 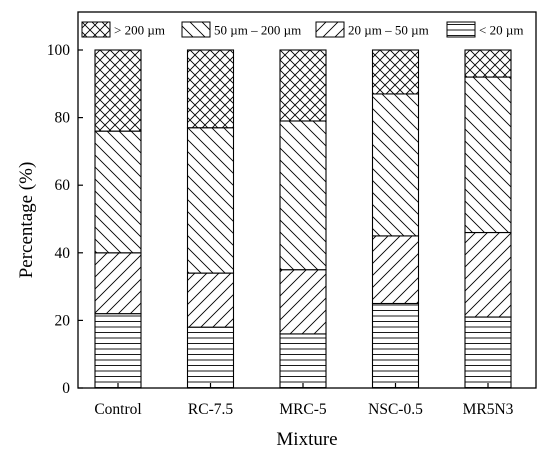 I want to click on legend-item-50-m-200-m: 50 µm – 200 µm, so click(x=241, y=29).